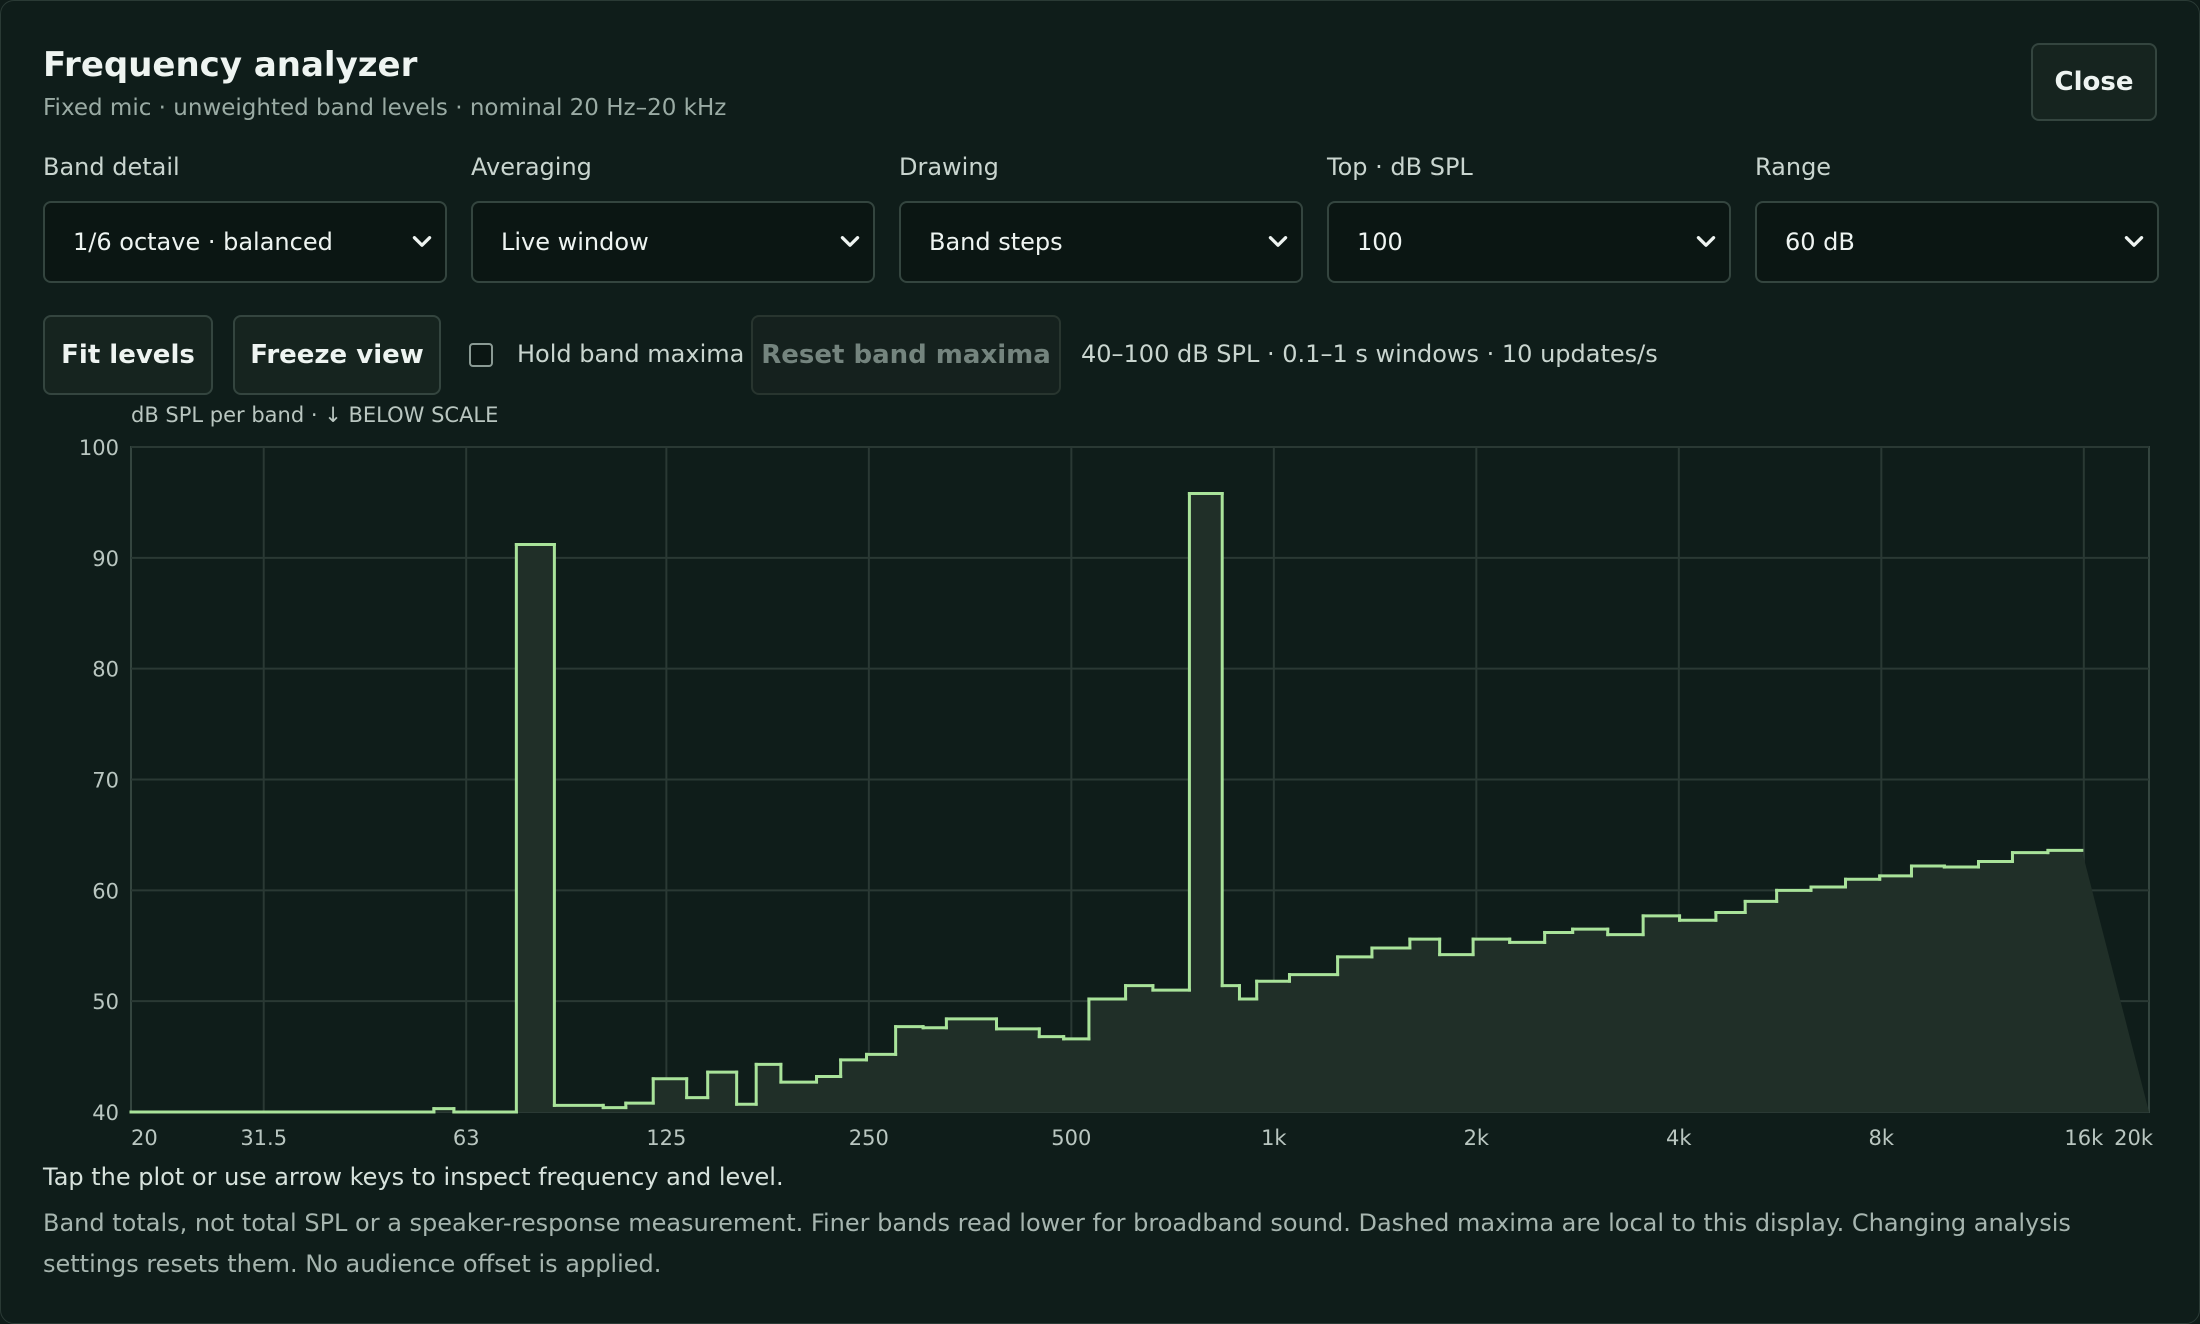 Image resolution: width=2200 pixels, height=1324 pixels. Describe the element at coordinates (1101, 242) in the screenshot. I see `drawing-select: Band steps` at that location.